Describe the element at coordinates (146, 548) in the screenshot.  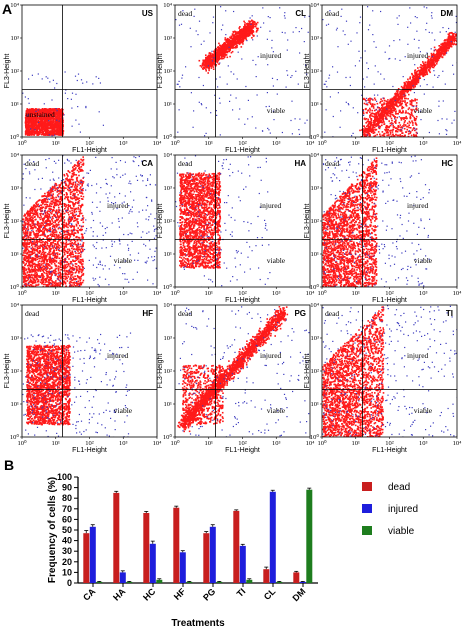
I see `bar-dead-hc` at that location.